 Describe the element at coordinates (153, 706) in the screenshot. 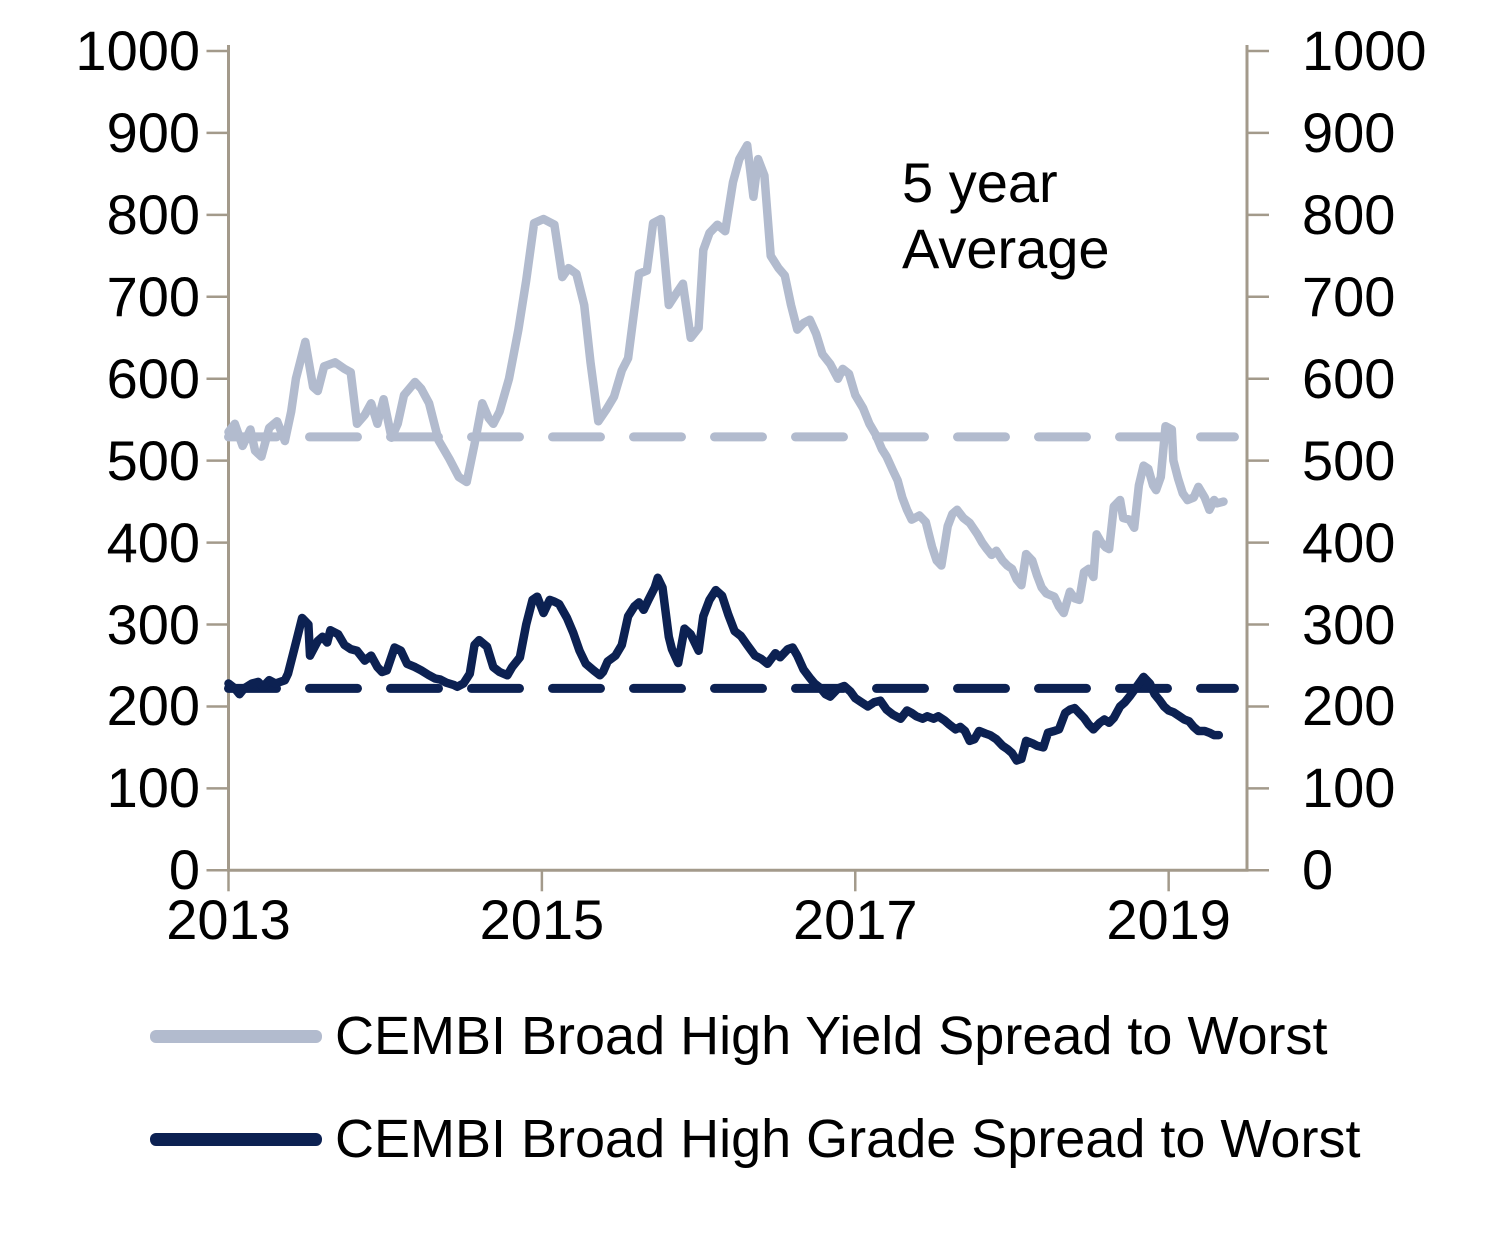

I see `y-axis-tick-label-left: 200` at that location.